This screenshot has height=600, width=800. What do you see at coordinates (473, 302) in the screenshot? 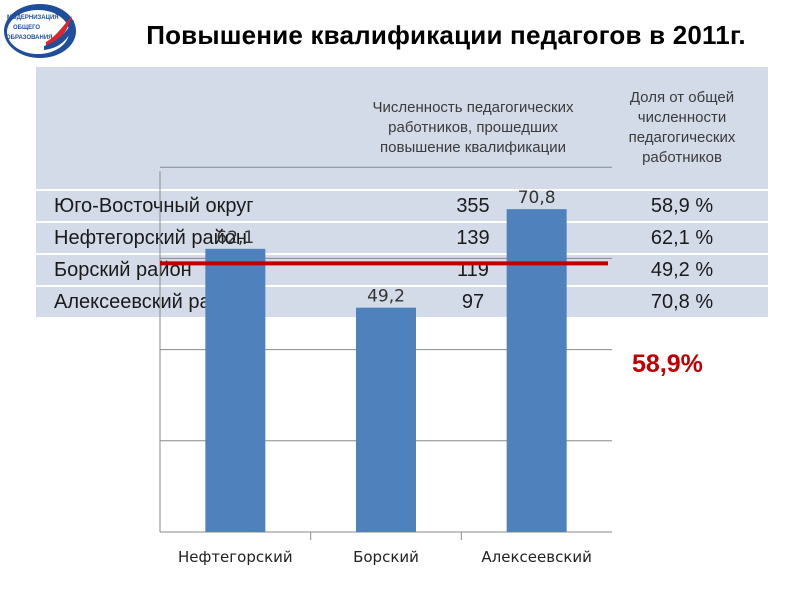
I see `cell-count: 97` at bounding box center [473, 302].